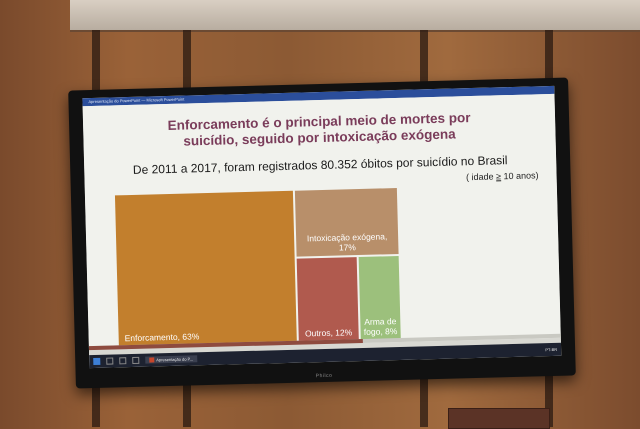 The image size is (640, 429). Describe the element at coordinates (97, 361) in the screenshot. I see `windows-start-icon` at that location.